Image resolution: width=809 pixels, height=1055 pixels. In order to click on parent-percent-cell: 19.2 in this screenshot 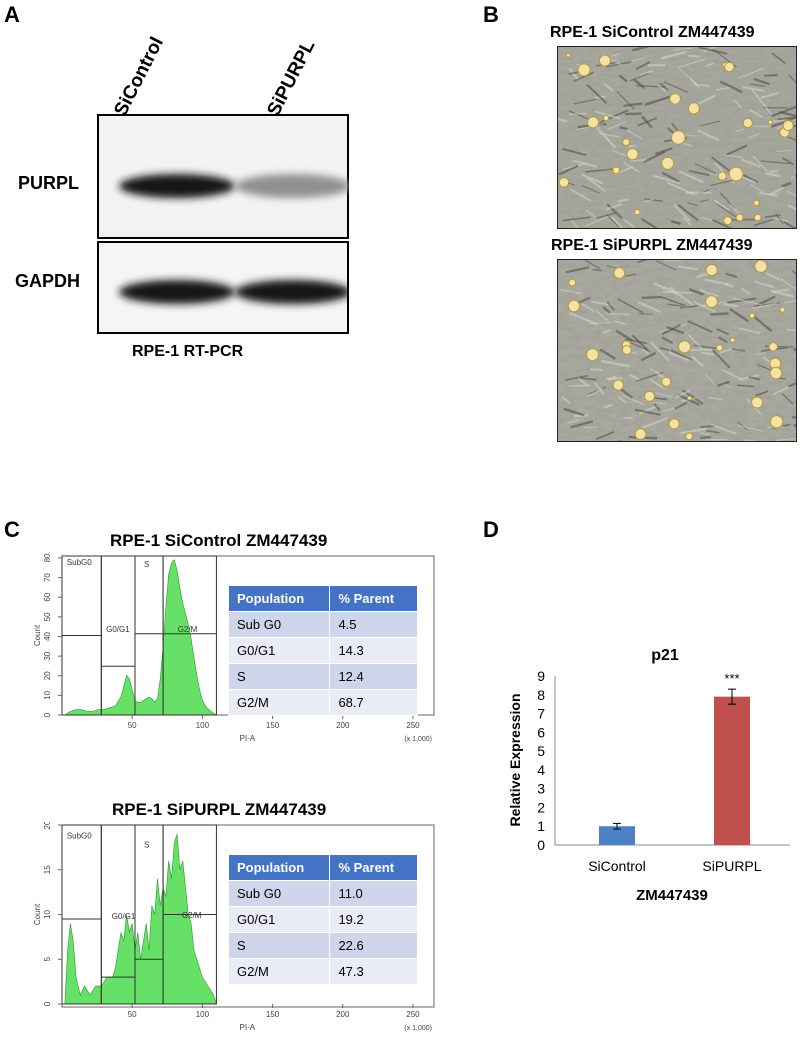, I will do `click(373, 919)`.